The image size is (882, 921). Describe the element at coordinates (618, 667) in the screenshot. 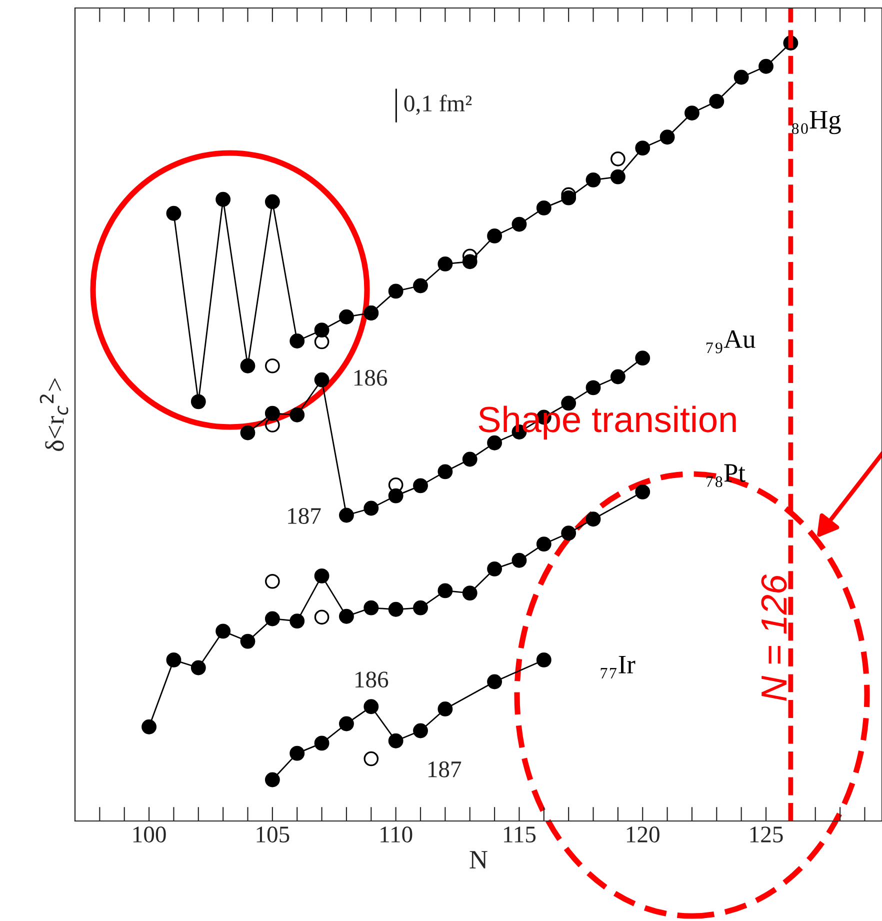

I see `series-label: ₇₇Ir` at that location.